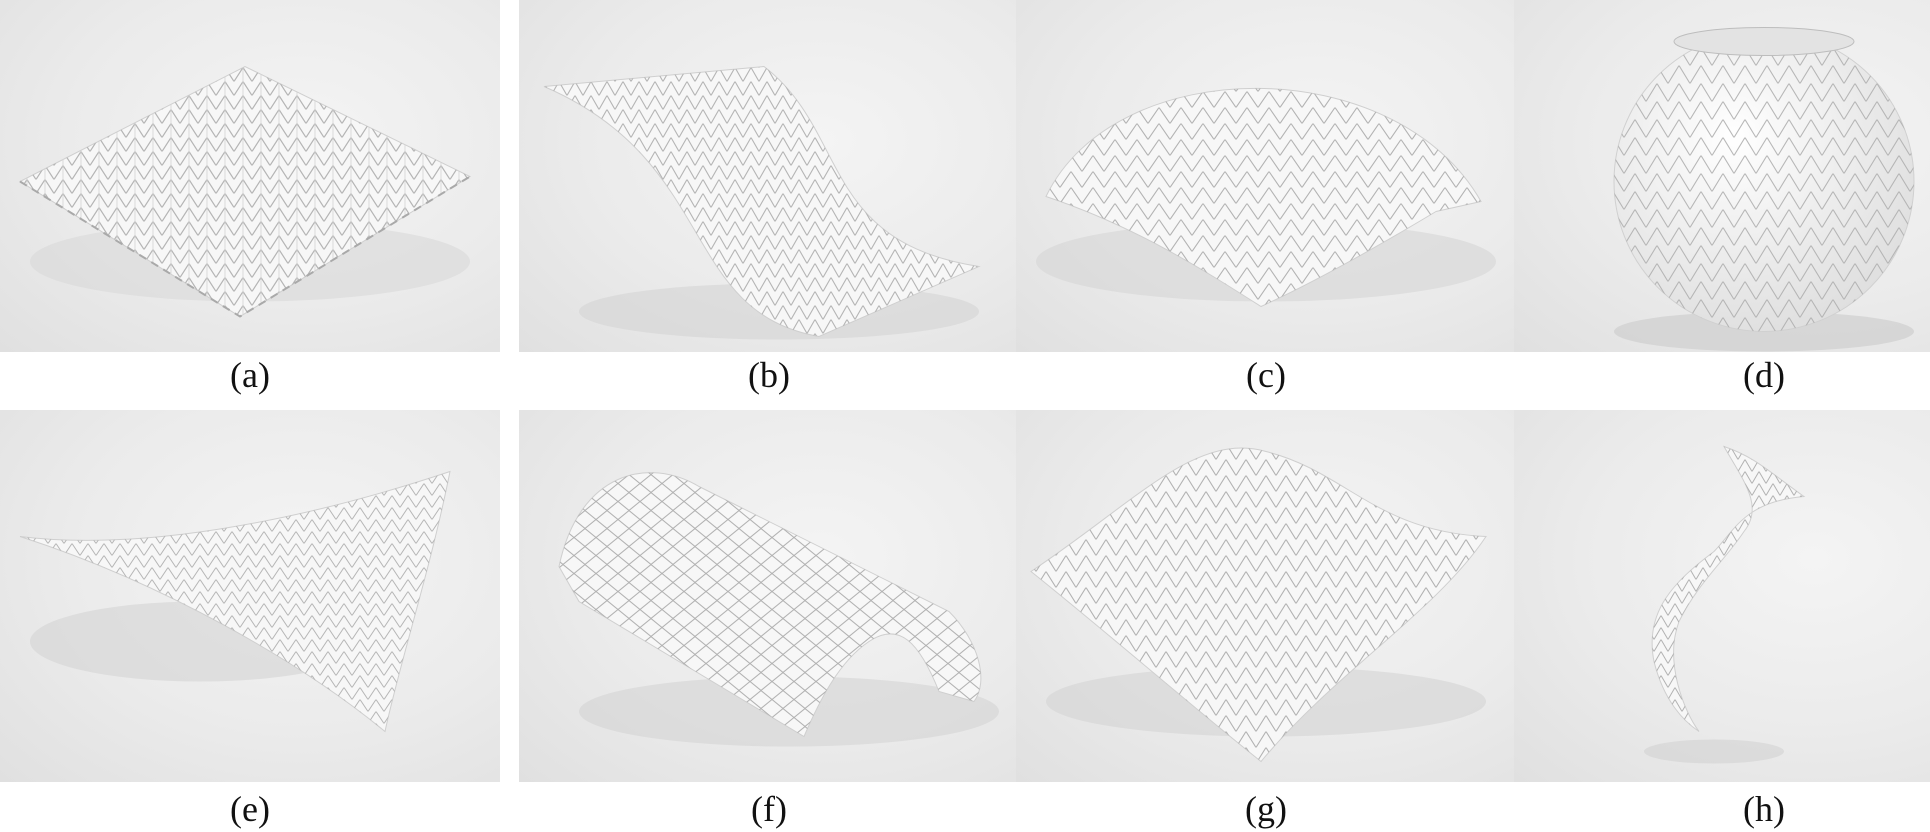 The image size is (1930, 832). Describe the element at coordinates (762, 202) in the screenshot. I see `s-curve-illustration` at that location.